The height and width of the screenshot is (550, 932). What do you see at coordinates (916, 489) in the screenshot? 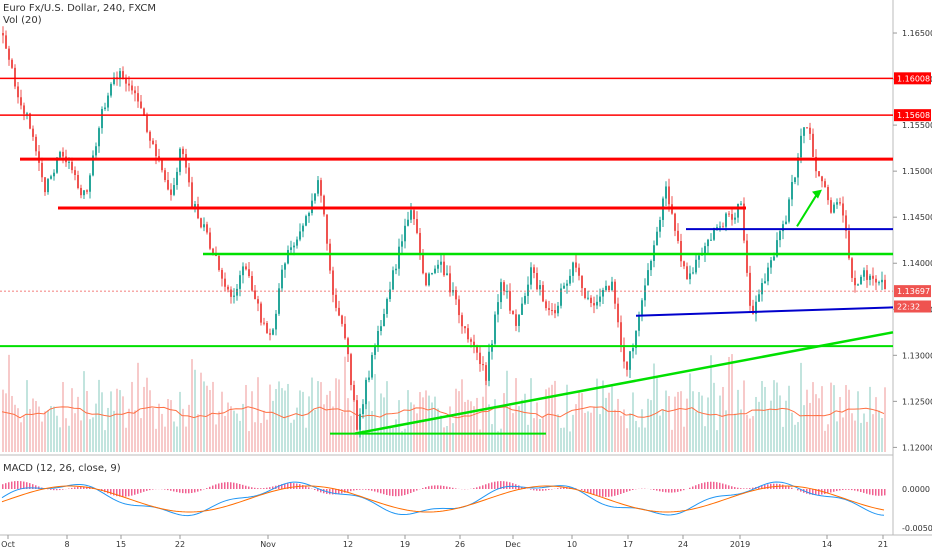
I see `macd-zero-label: 0.0000` at bounding box center [916, 489].